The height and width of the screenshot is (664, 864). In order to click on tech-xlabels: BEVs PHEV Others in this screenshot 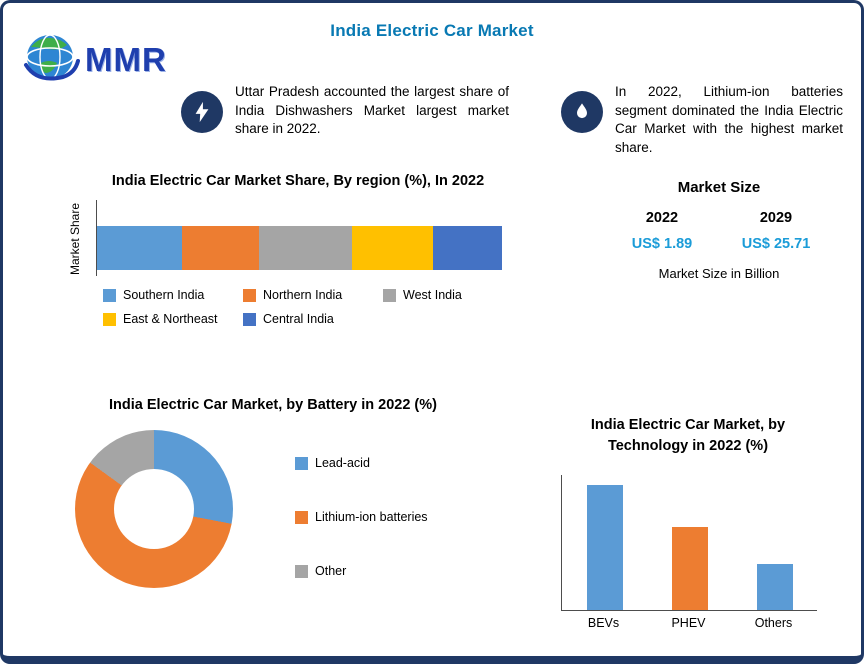, I will do `click(688, 623)`.